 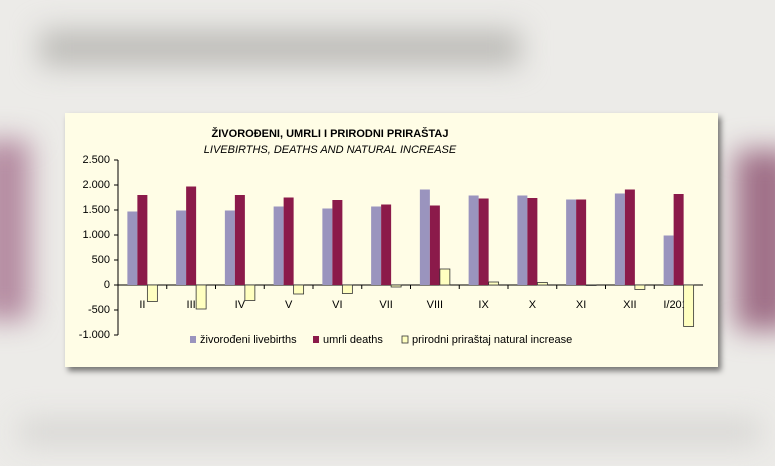 I want to click on y-tick-label: -1.000, so click(x=94, y=335).